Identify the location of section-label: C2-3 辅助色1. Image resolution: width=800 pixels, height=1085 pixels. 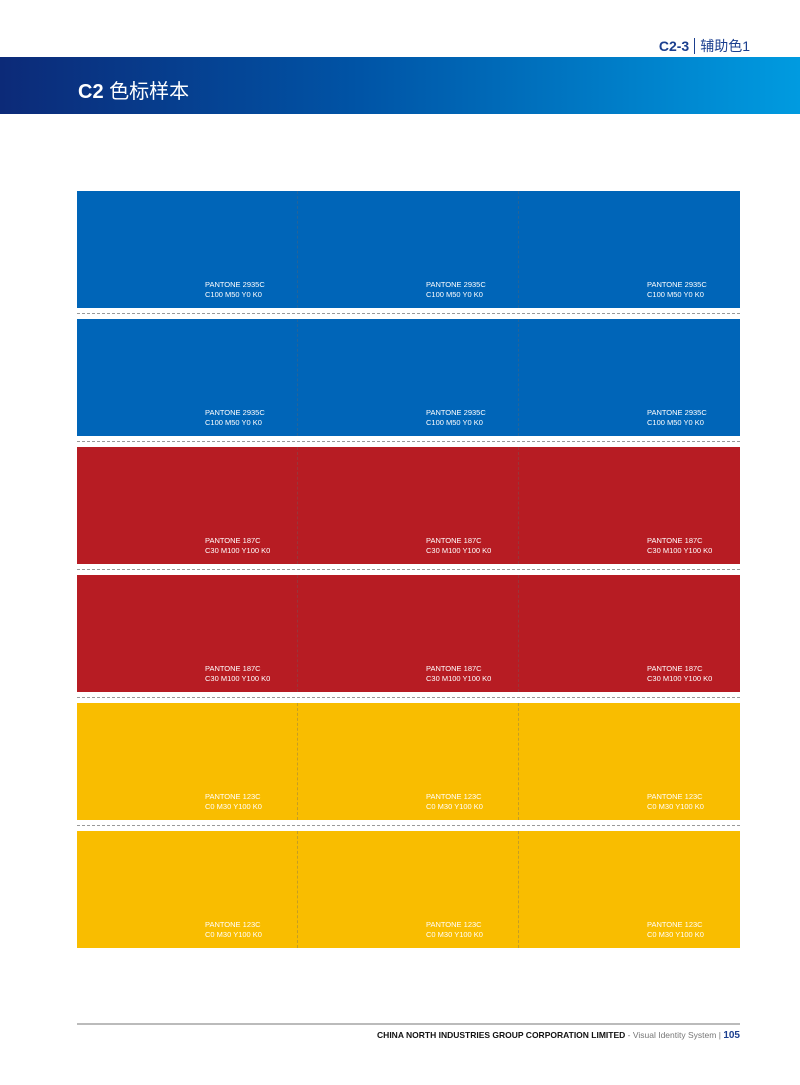
(704, 46).